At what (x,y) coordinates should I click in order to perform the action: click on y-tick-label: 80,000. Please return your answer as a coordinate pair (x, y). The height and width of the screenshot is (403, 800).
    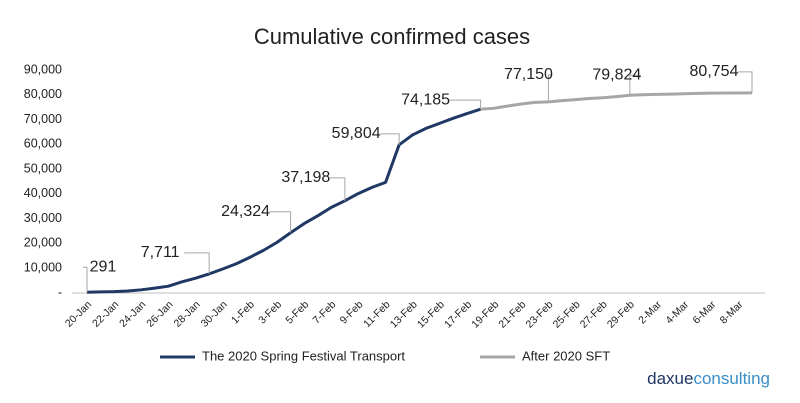
    Looking at the image, I should click on (43, 94).